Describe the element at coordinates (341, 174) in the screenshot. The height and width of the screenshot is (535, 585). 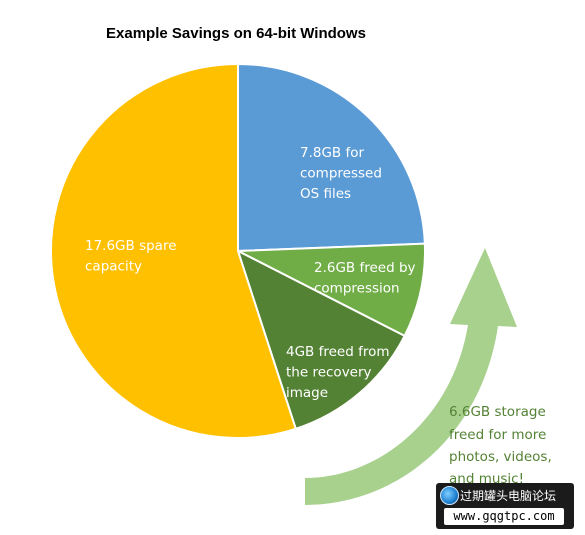
I see `pie-slice-label: compressed` at that location.